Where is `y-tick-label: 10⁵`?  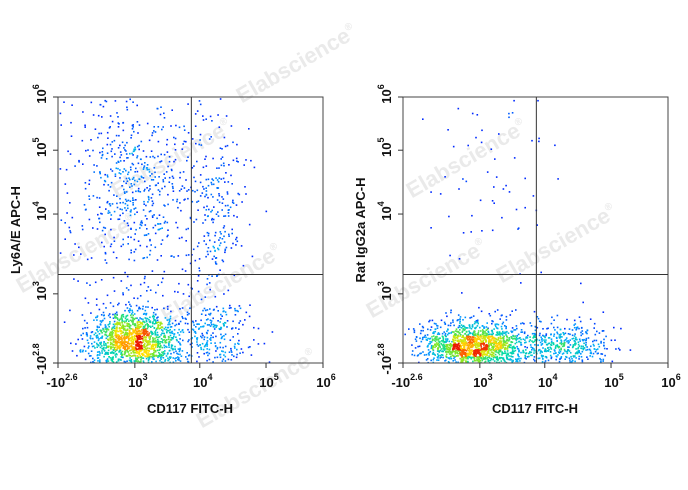 y-tick-label: 10⁵ is located at coordinates (40, 146).